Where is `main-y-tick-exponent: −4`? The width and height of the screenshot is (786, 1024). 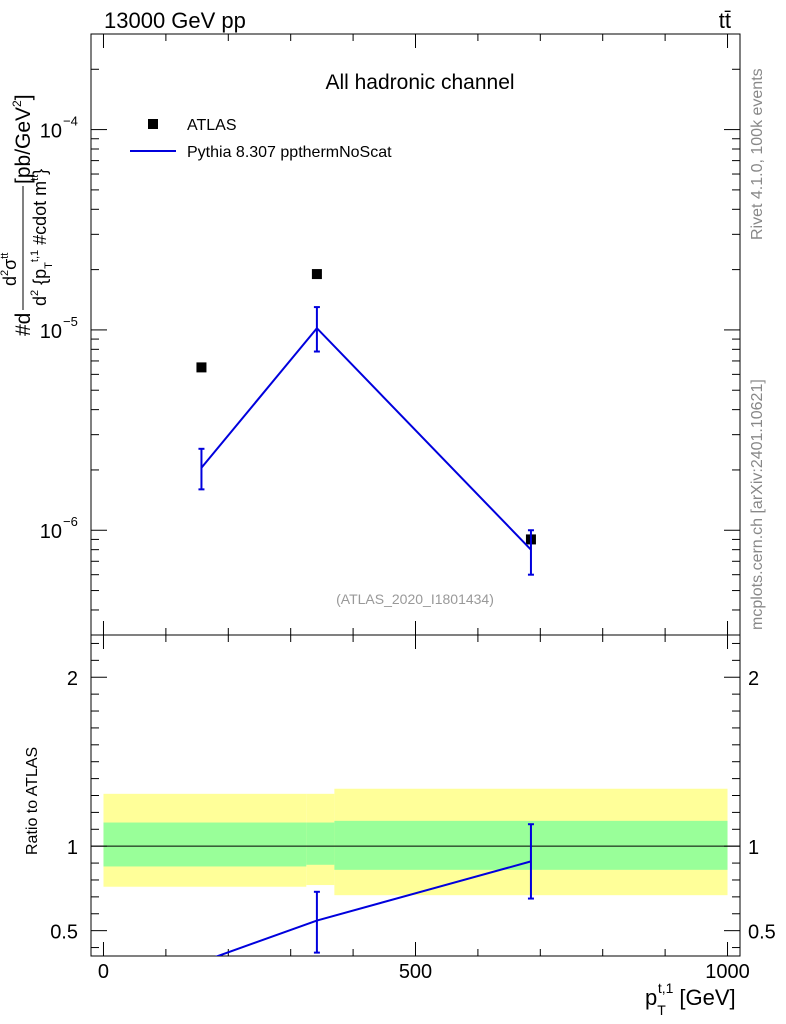
main-y-tick-exponent: −4 is located at coordinates (70, 121).